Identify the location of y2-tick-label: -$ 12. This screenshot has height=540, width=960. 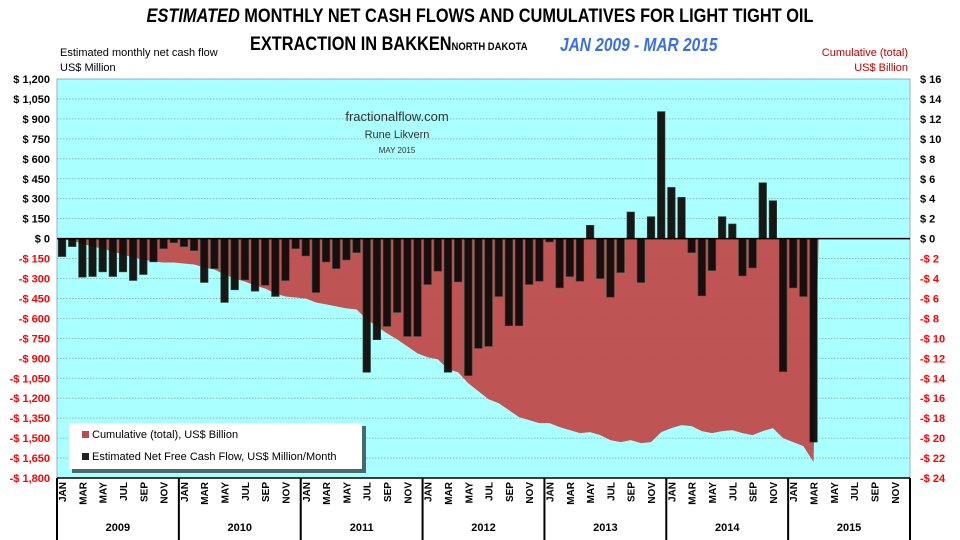
(932, 359).